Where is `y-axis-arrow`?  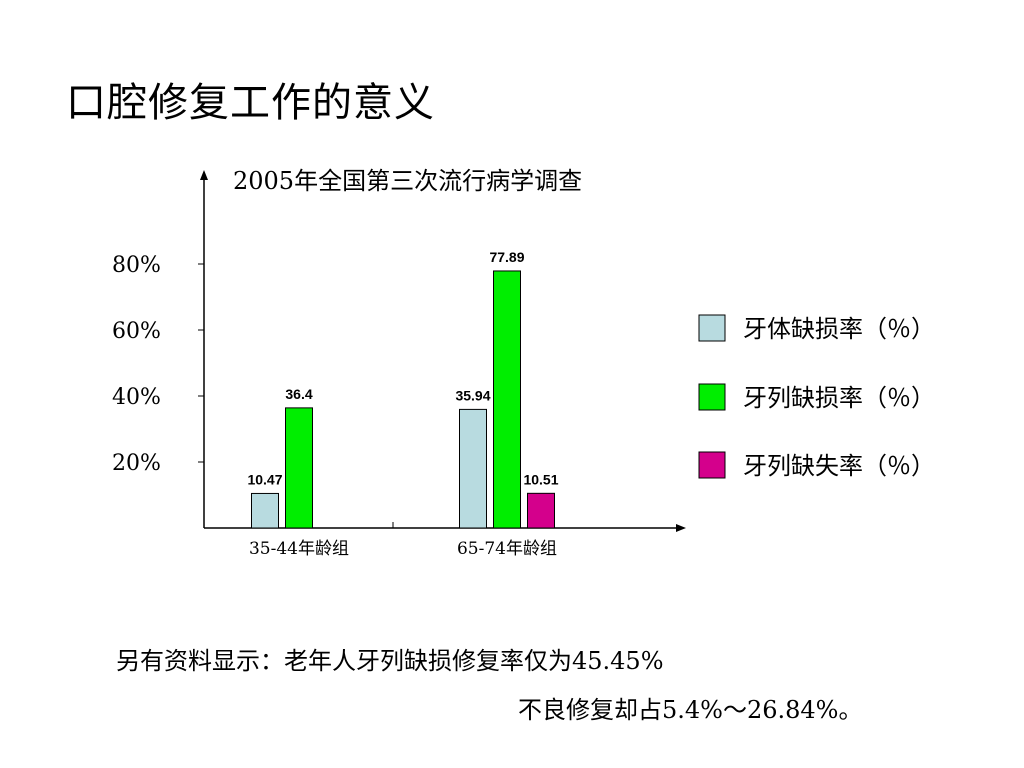 y-axis-arrow is located at coordinates (204, 175).